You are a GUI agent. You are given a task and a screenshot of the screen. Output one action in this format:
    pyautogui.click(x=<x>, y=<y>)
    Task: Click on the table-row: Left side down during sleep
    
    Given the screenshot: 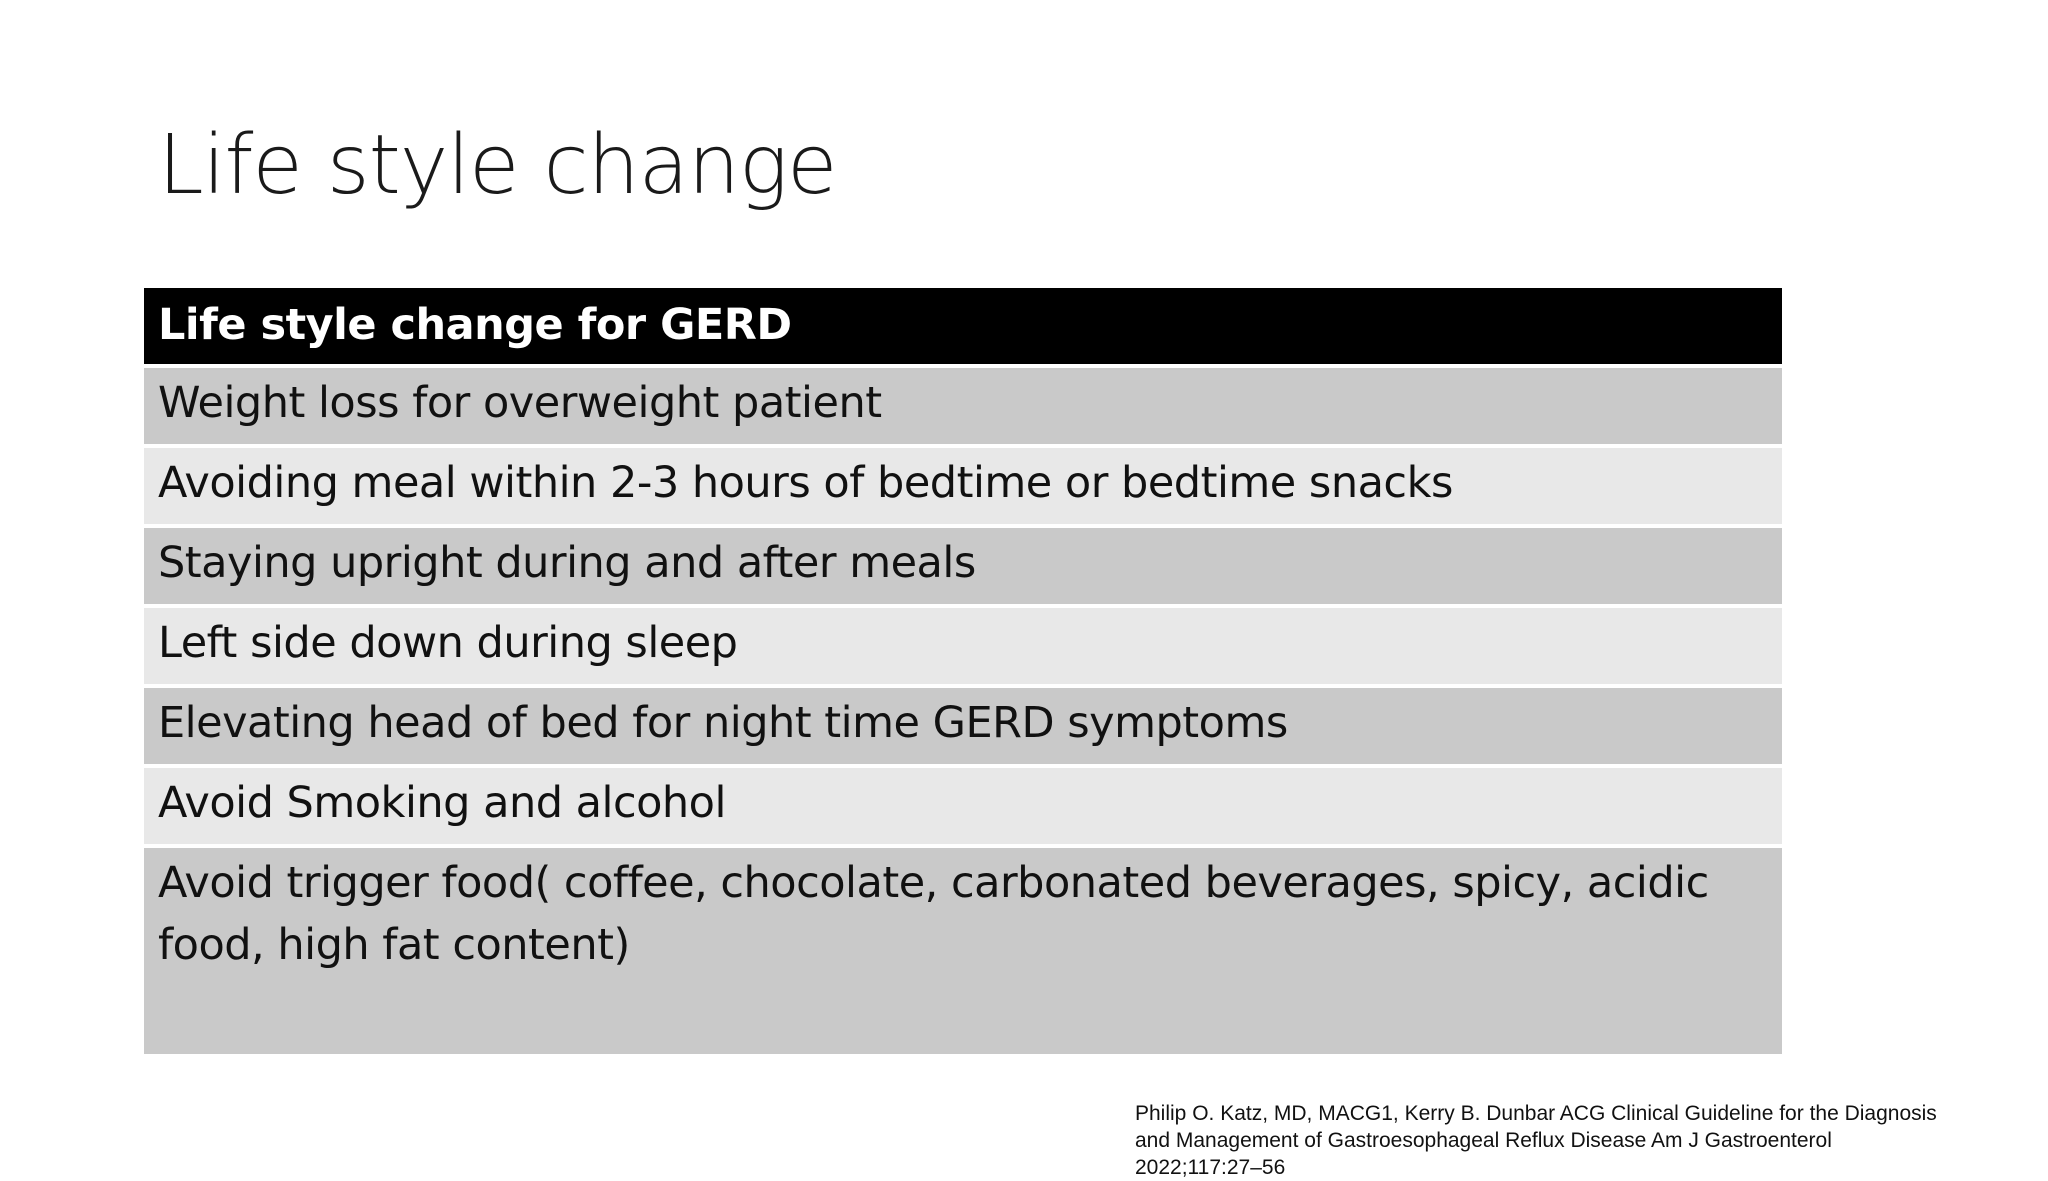 What is the action you would take?
    pyautogui.click(x=963, y=646)
    